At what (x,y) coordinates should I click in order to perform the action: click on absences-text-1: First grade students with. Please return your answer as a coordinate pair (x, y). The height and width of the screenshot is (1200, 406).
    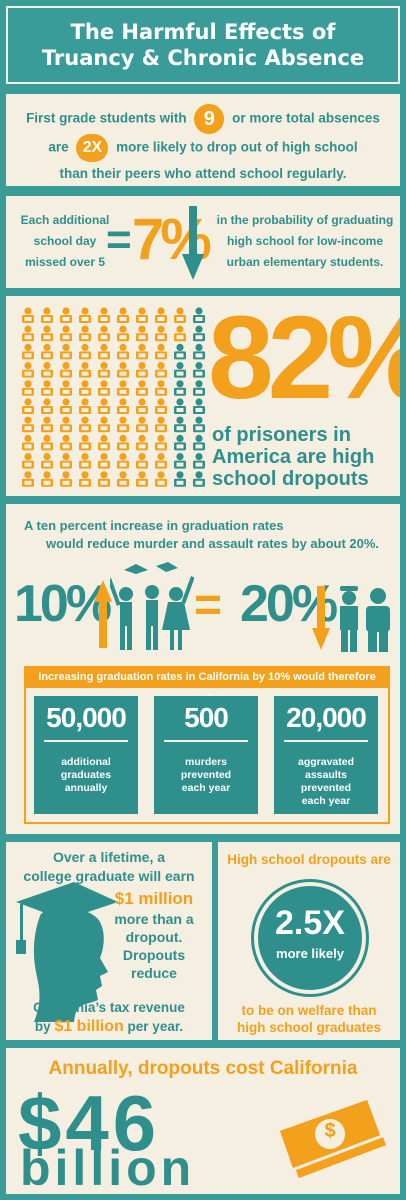
    Looking at the image, I should click on (106, 118).